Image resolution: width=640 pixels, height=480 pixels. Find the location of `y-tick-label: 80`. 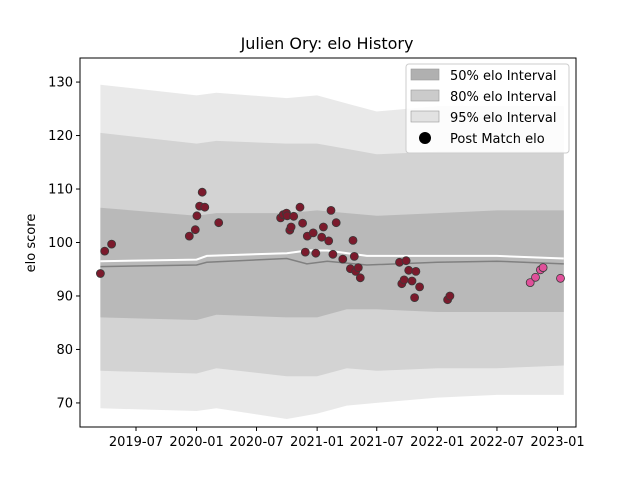

y-tick-label: 80 is located at coordinates (64, 350).